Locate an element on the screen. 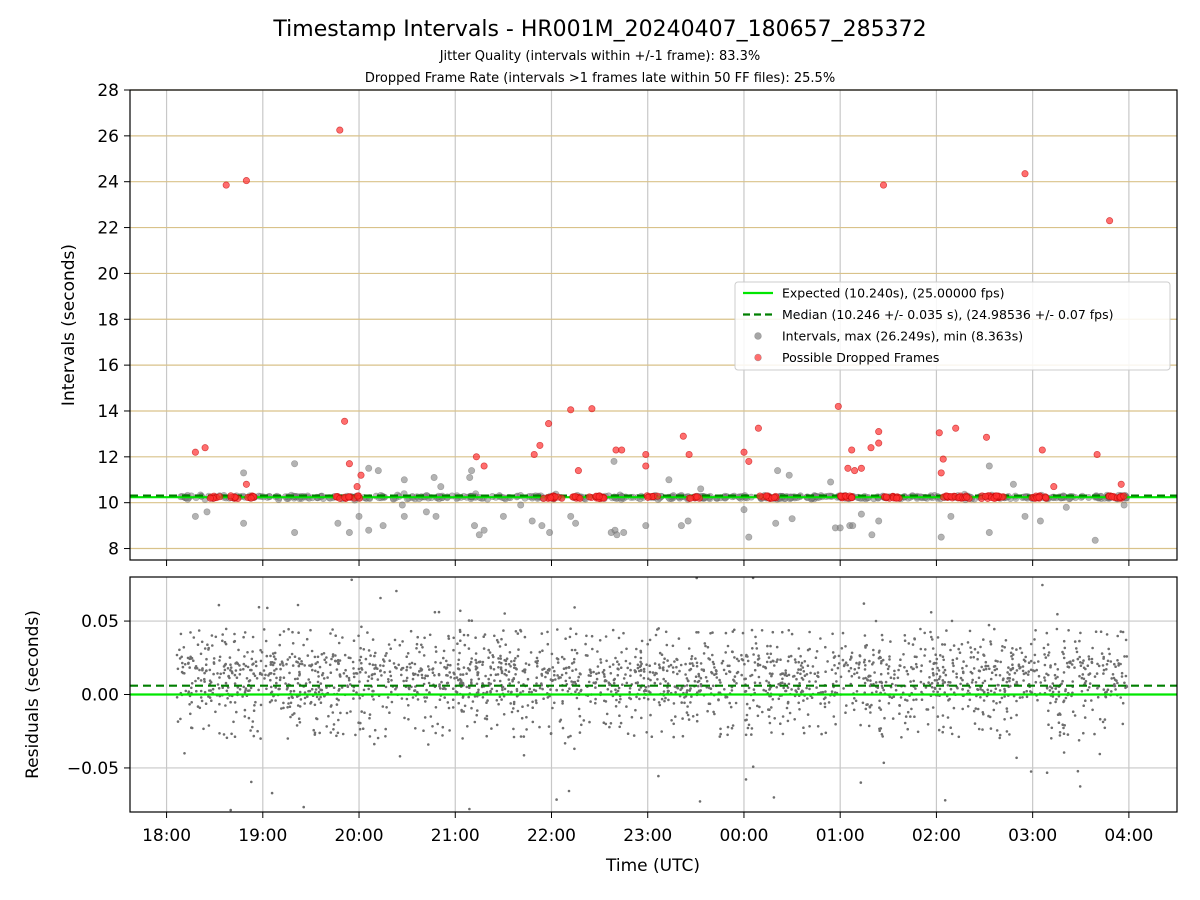 The width and height of the screenshot is (1200, 900). legend-swatch-dot is located at coordinates (758, 336).